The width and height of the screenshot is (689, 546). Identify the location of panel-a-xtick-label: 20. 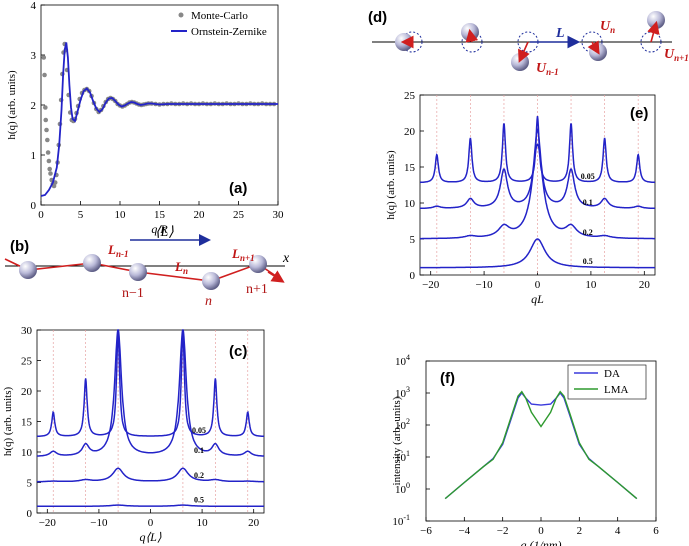
(200, 215).